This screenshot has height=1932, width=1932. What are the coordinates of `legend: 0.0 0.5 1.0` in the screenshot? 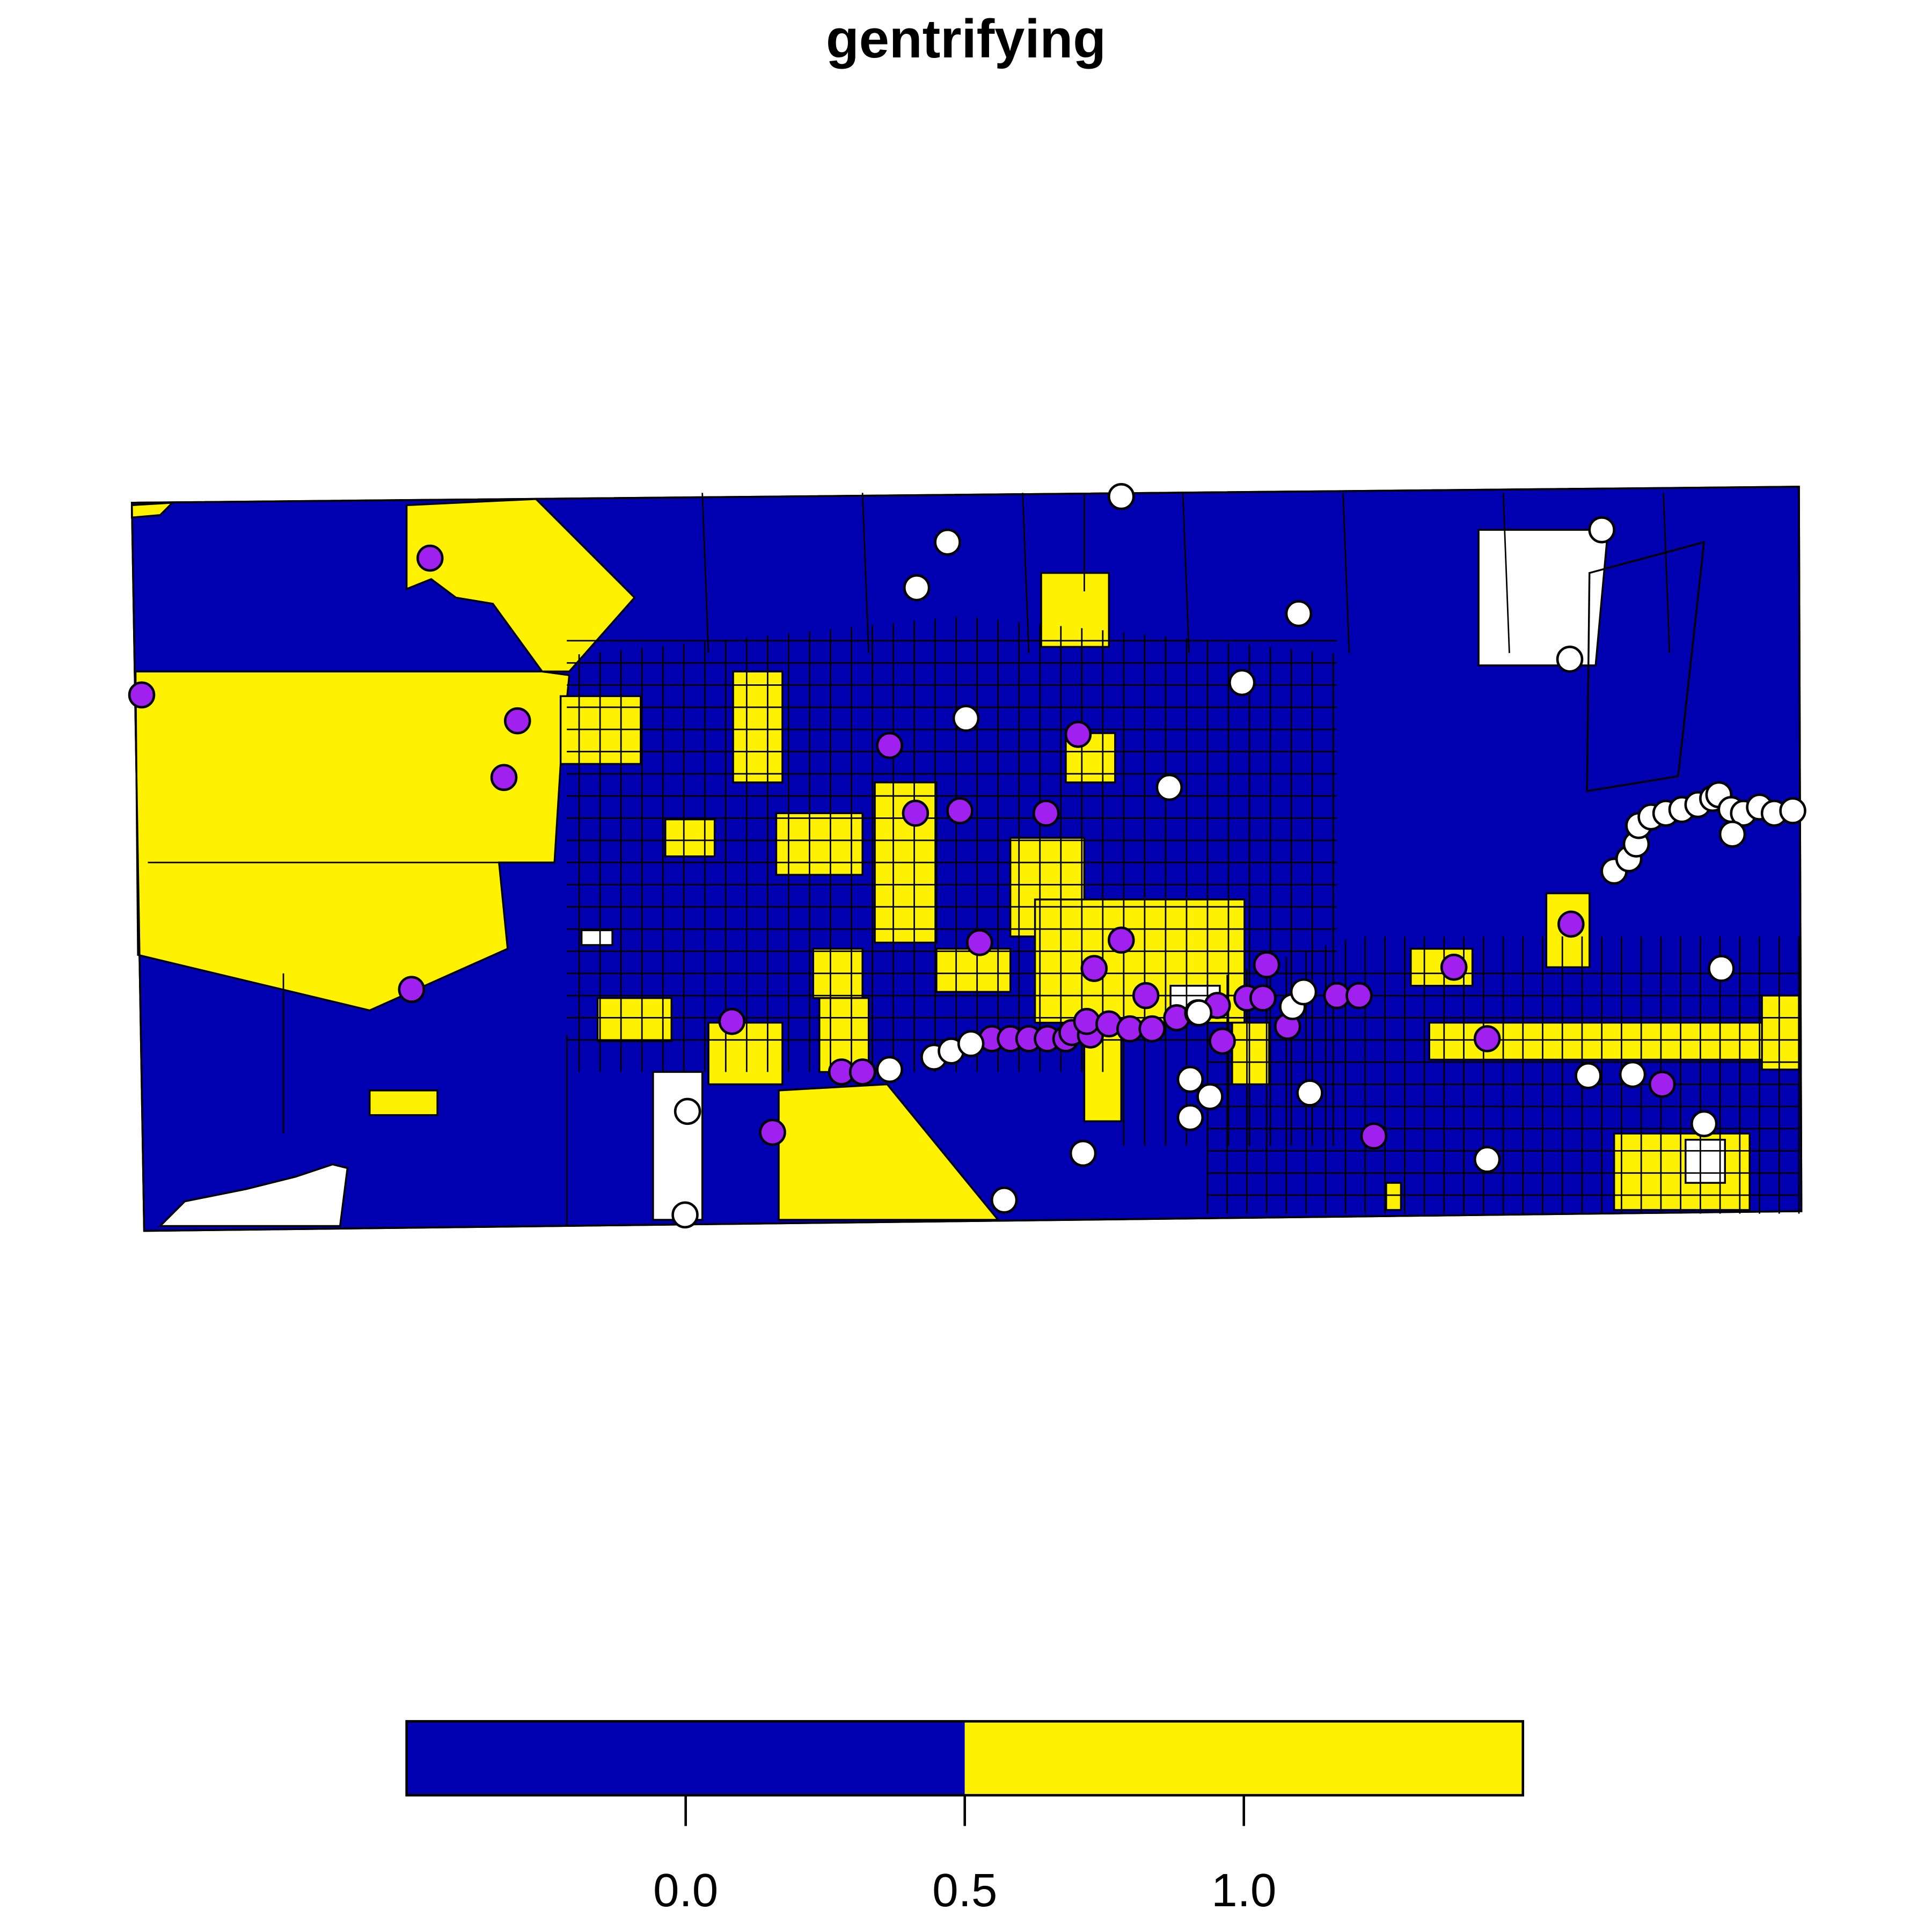 It's located at (965, 1818).